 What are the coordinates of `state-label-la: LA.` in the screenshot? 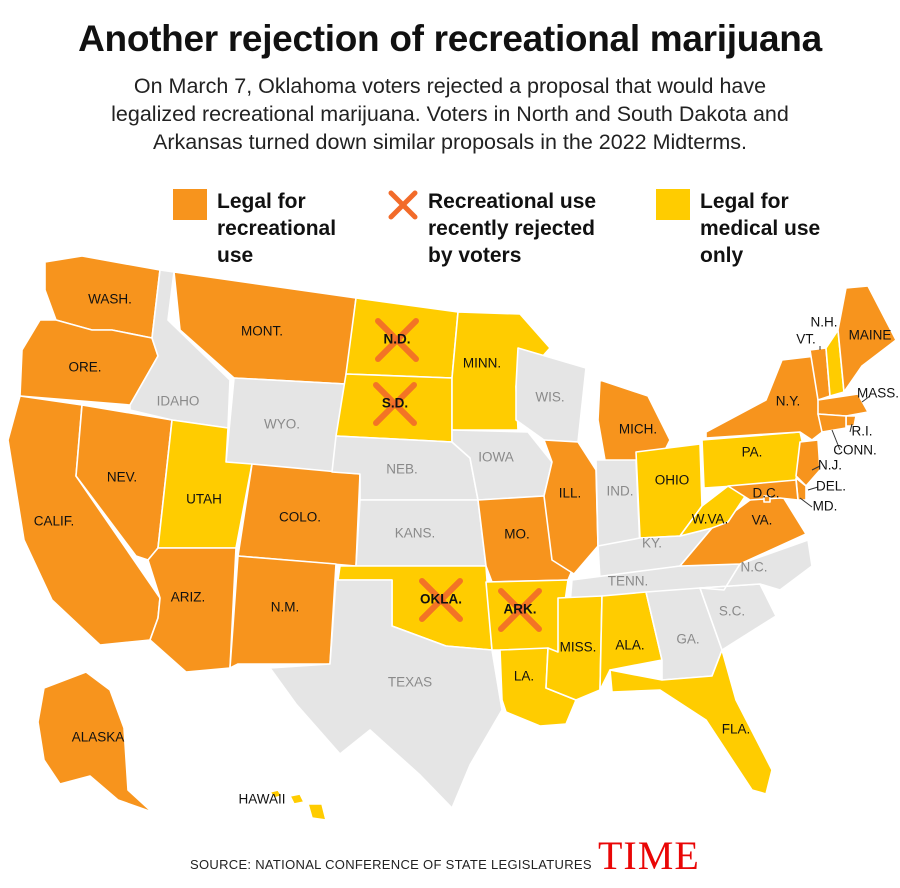 It's located at (524, 676).